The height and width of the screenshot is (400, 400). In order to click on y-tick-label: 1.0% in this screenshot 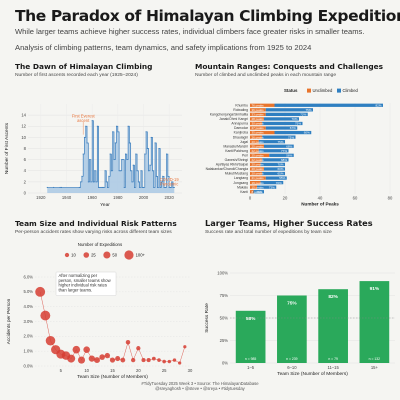, I will do `click(28, 351)`.